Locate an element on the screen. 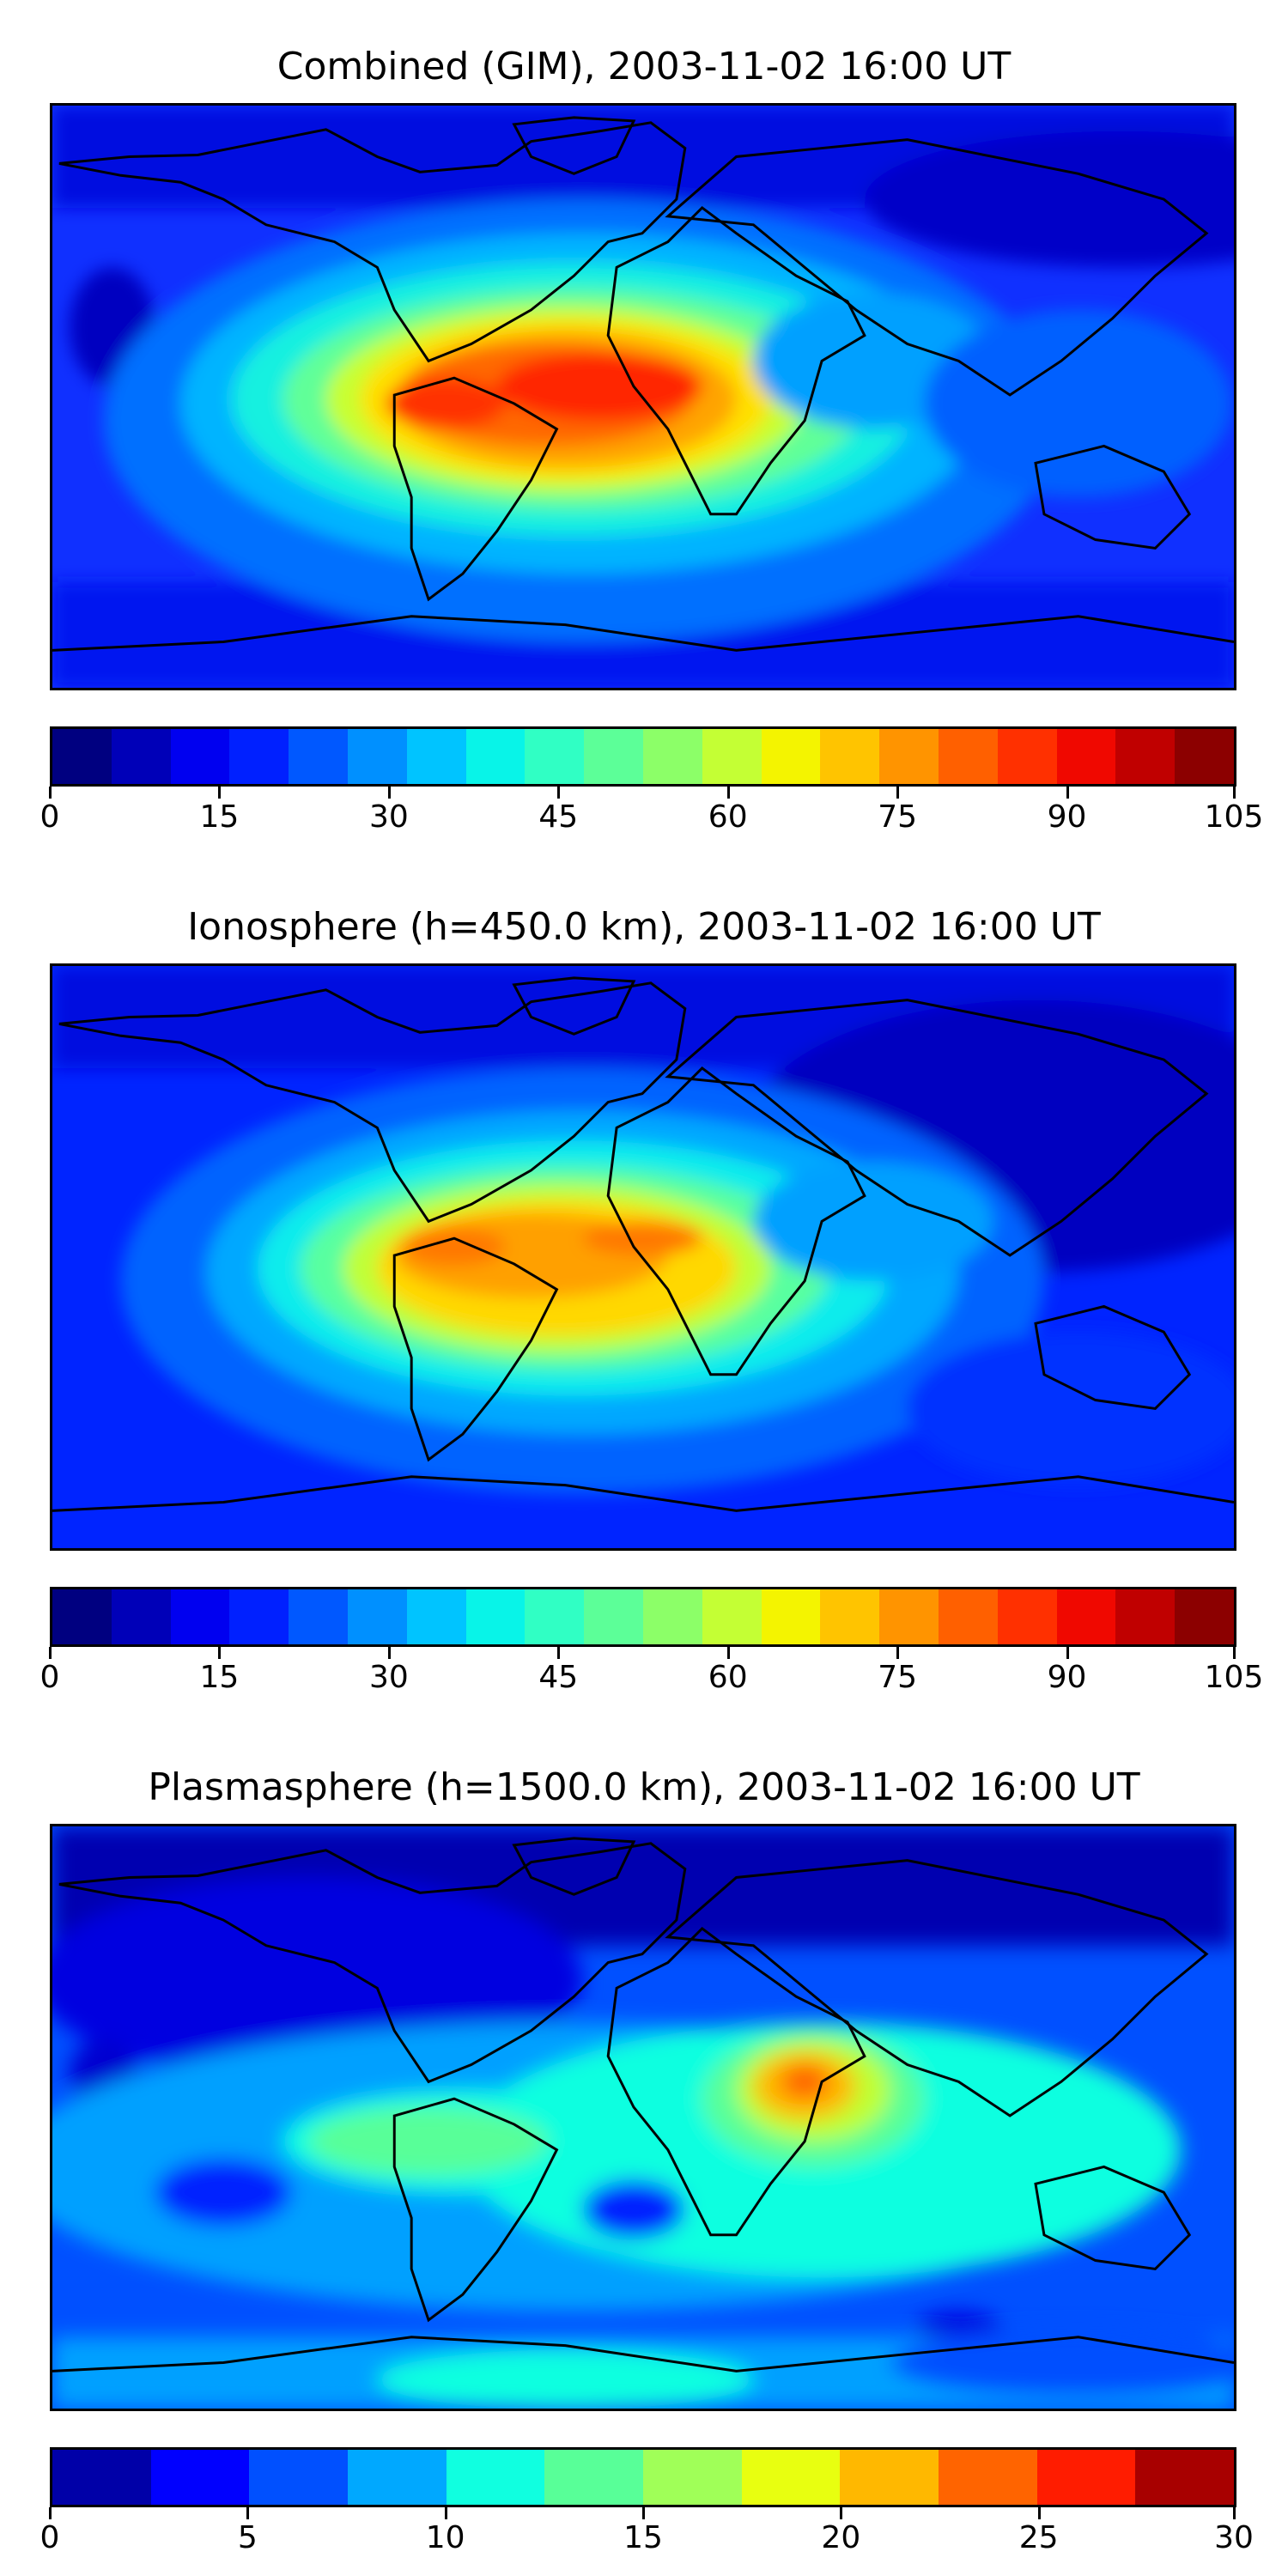 This screenshot has height=2576, width=1288. colorbar-combined is located at coordinates (643, 757).